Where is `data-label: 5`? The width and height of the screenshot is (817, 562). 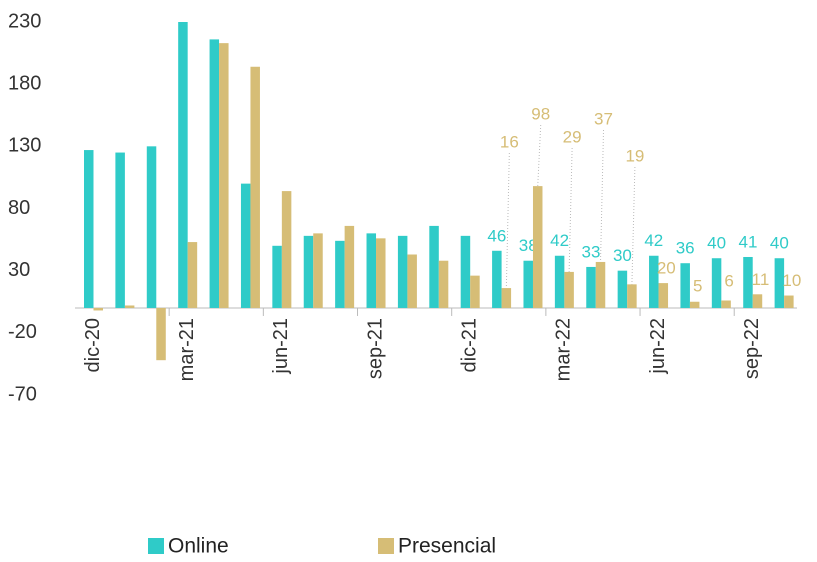
data-label: 5 is located at coordinates (697, 286).